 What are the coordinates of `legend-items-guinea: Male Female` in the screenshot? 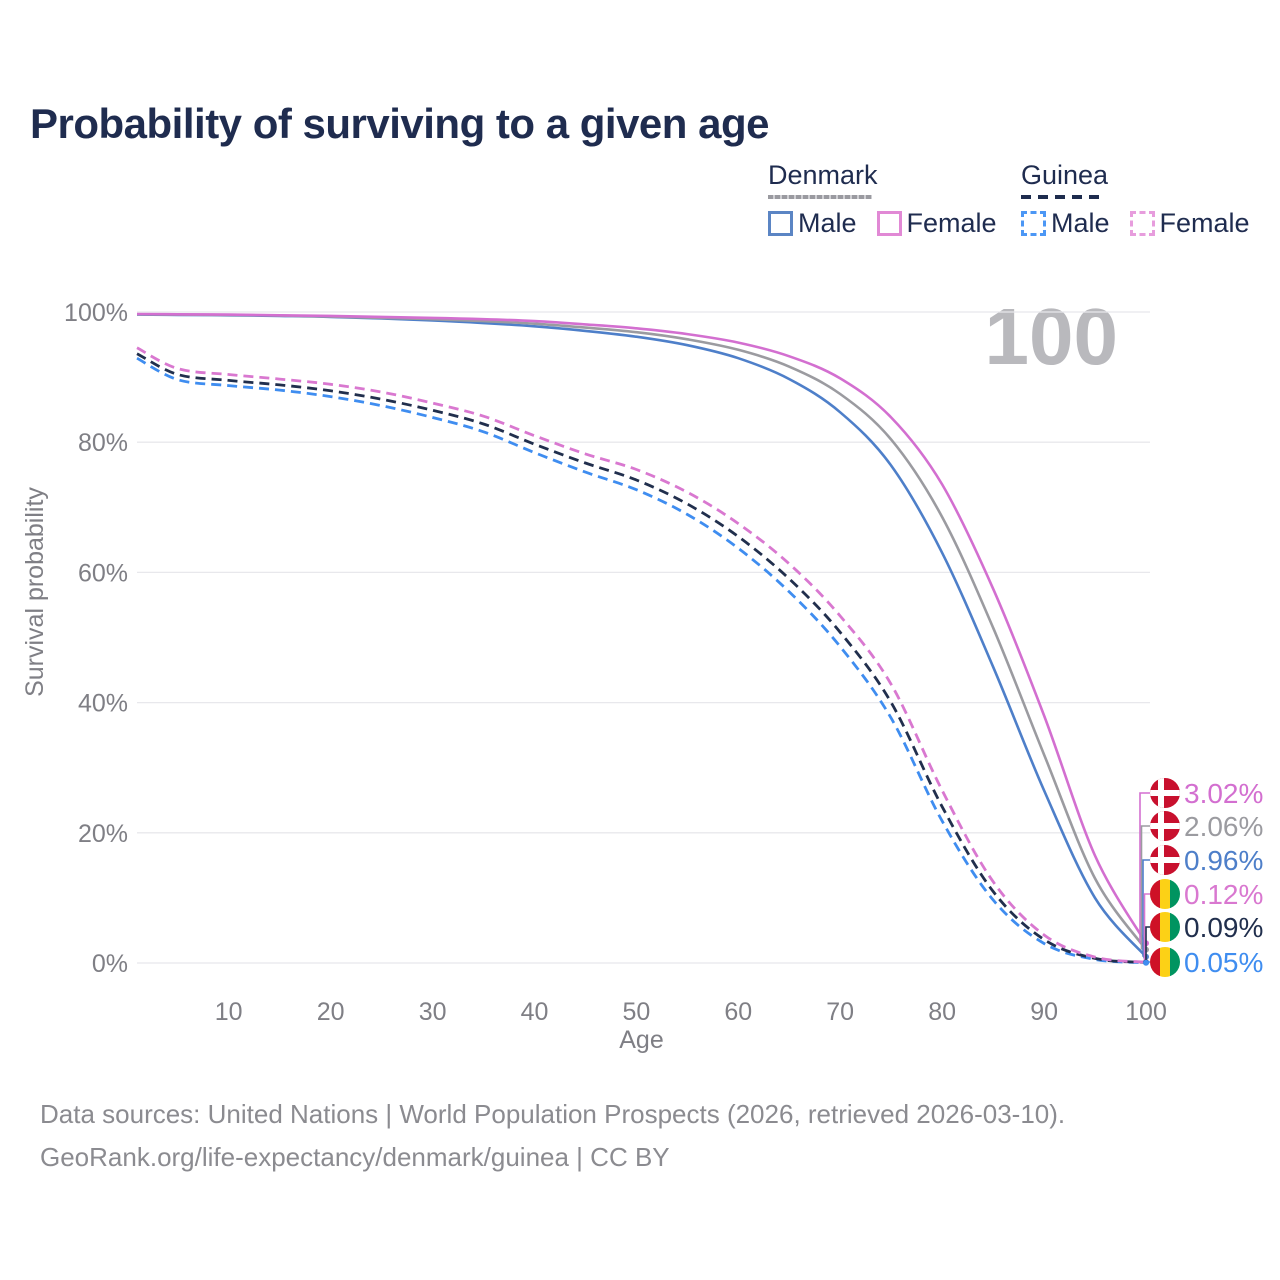 It's located at (1145, 223).